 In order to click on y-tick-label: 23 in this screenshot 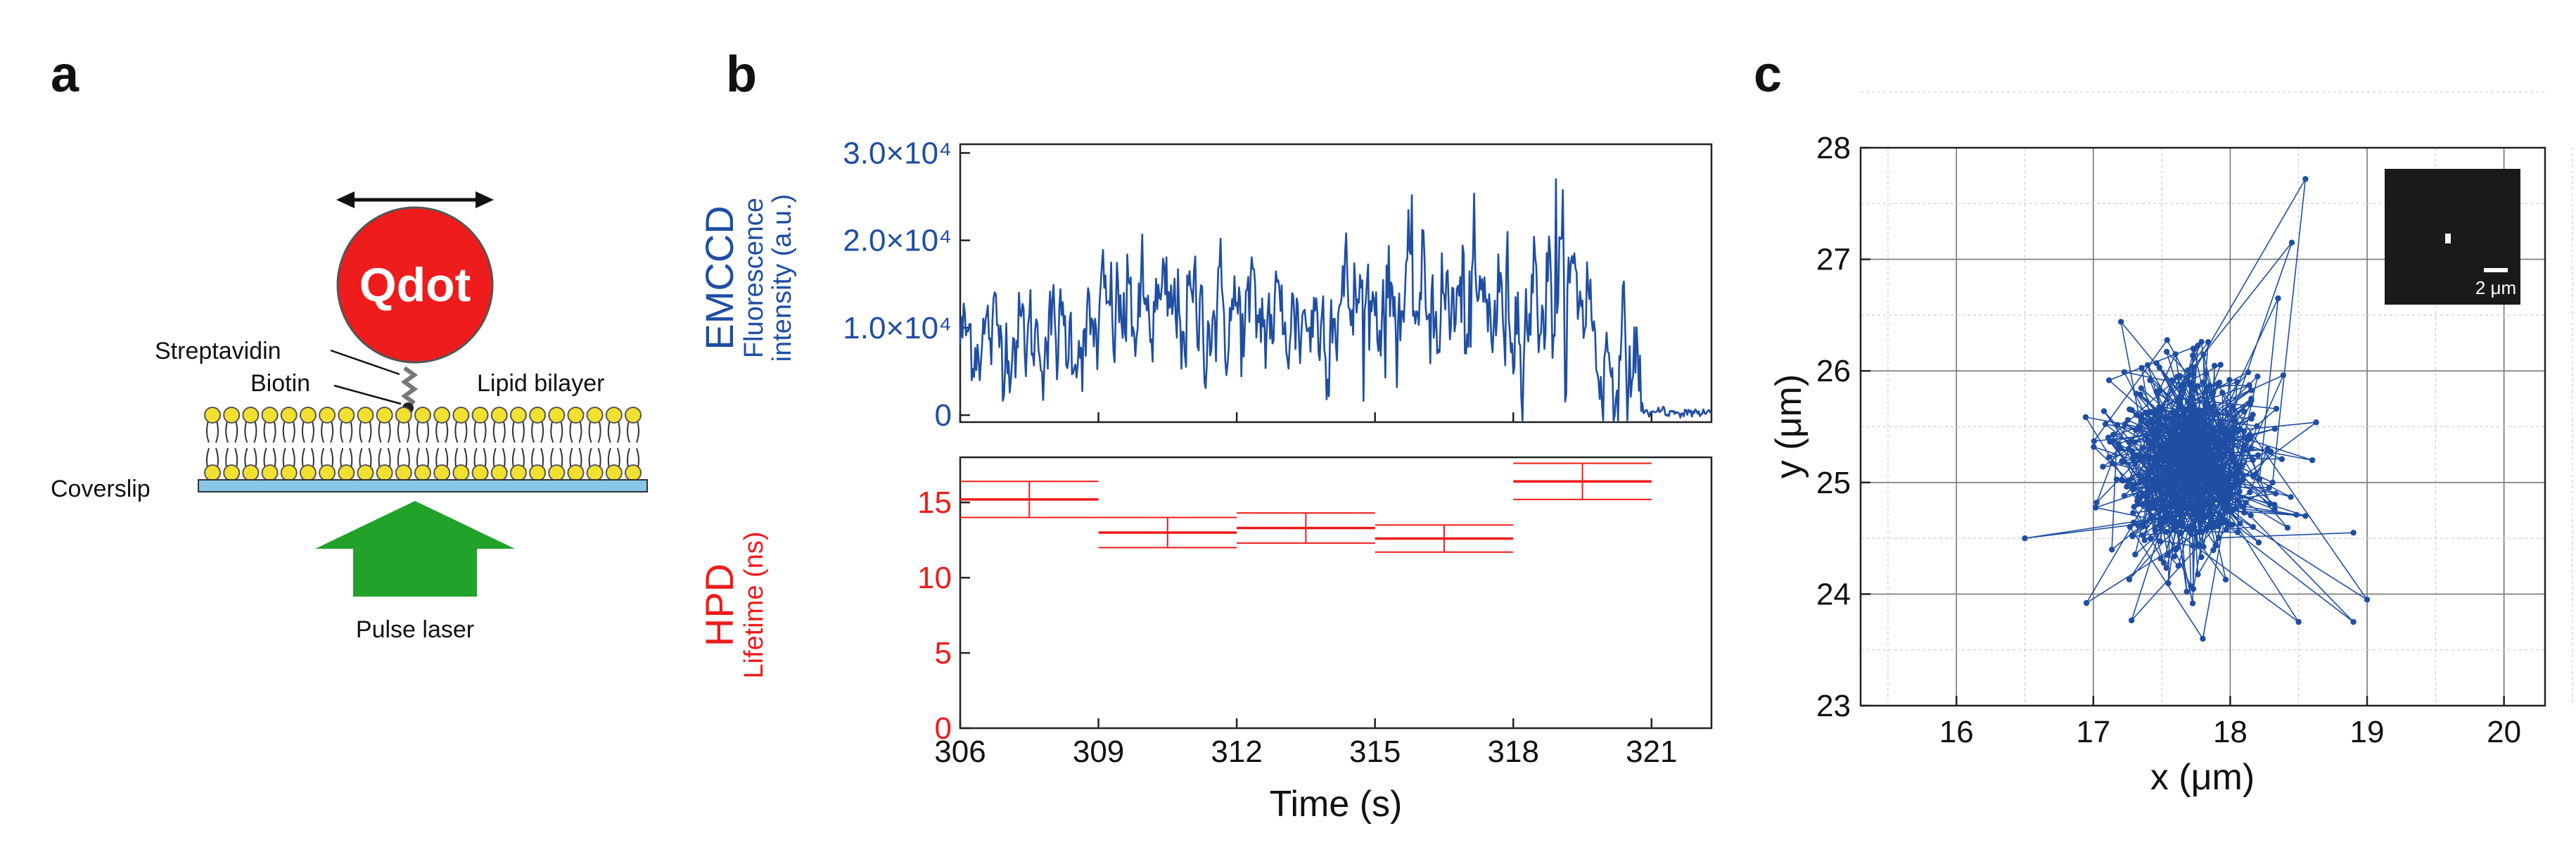, I will do `click(1833, 706)`.